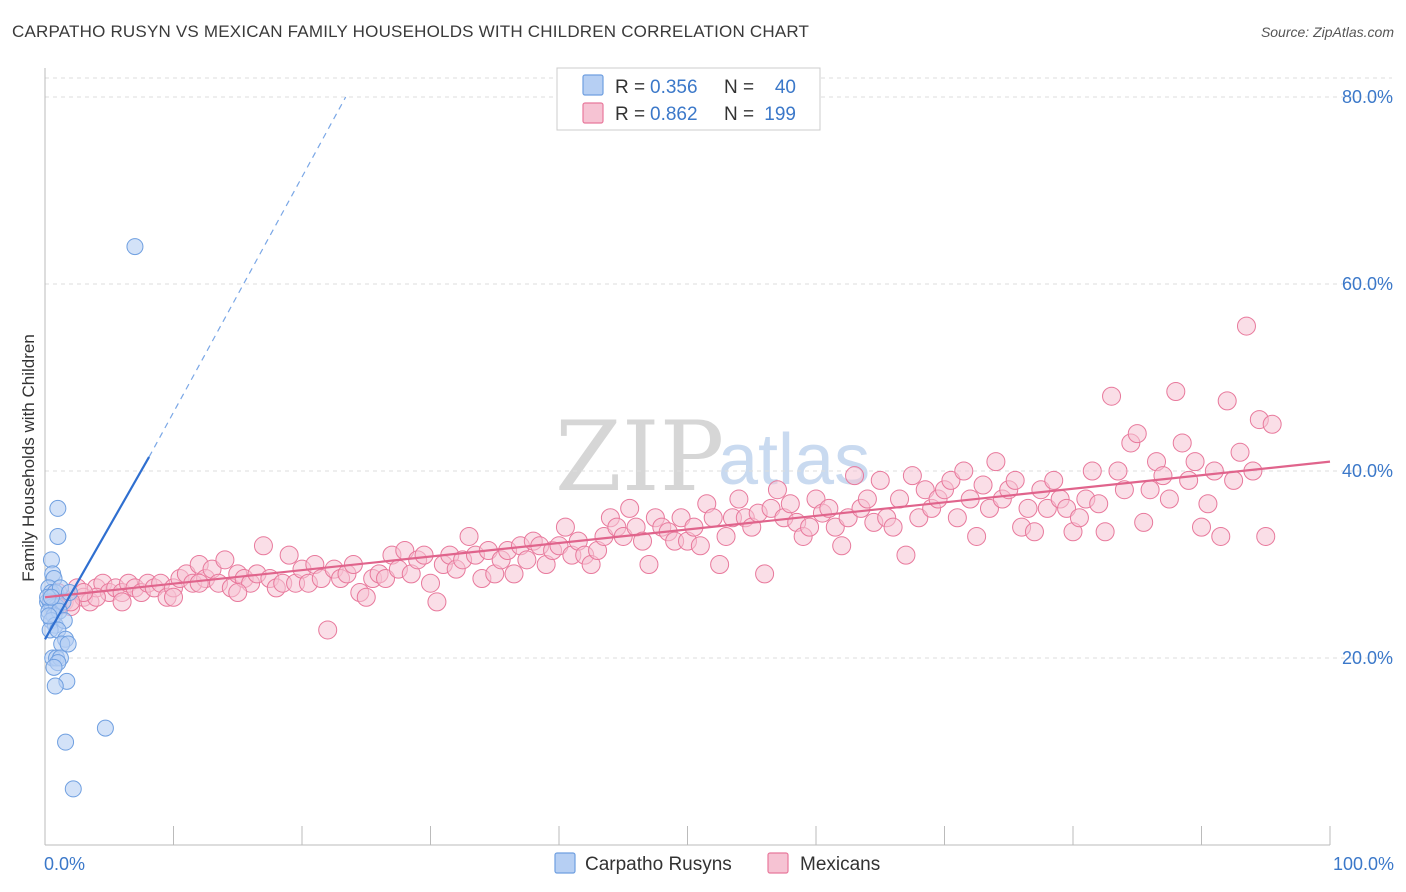 This screenshot has height=892, width=1406. Describe the element at coordinates (658, 864) in the screenshot. I see `series-label-carpatho-rusyns: Carpatho Rusyns` at that location.